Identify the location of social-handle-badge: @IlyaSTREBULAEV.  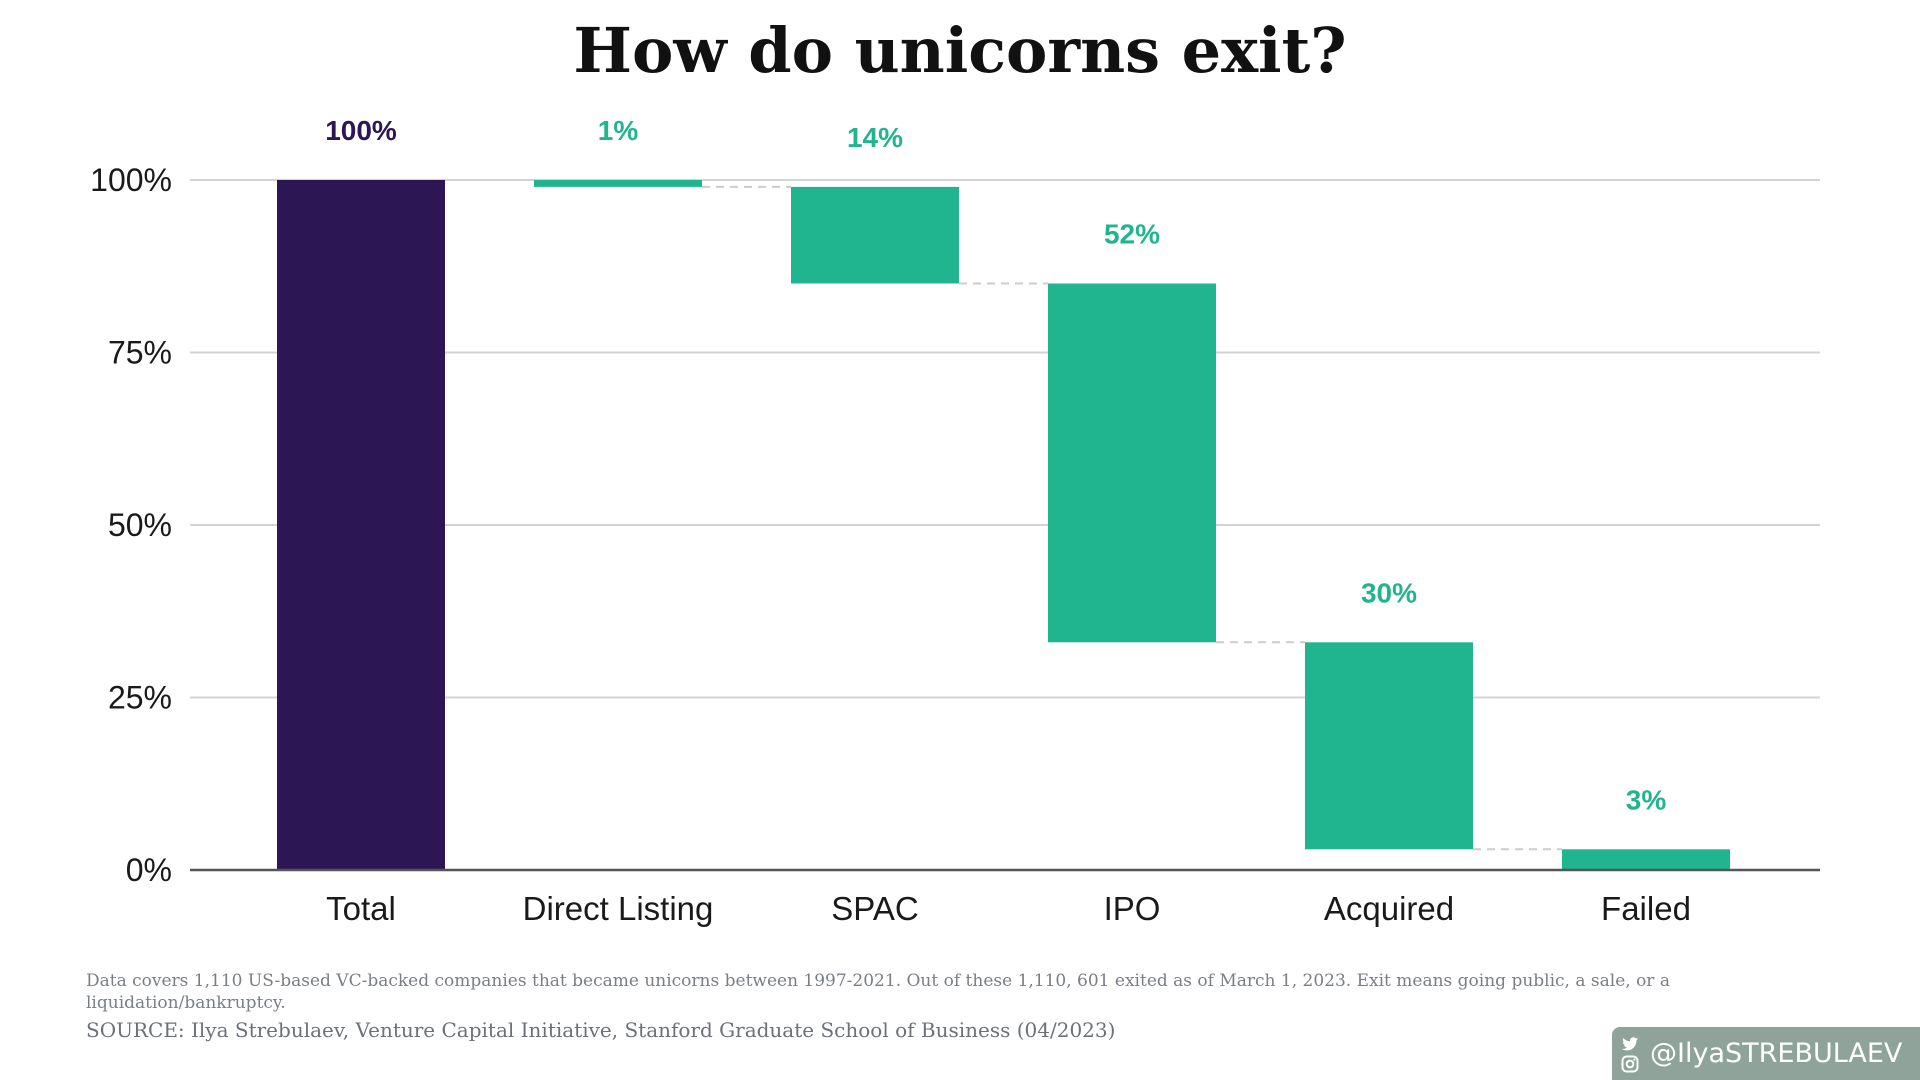
(1766, 1053).